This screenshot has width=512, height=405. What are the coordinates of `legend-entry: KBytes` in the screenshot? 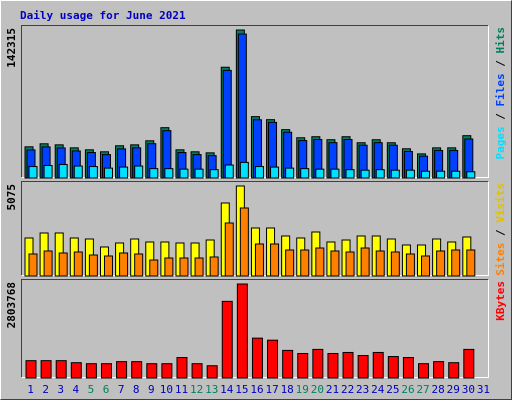 It's located at (500, 301).